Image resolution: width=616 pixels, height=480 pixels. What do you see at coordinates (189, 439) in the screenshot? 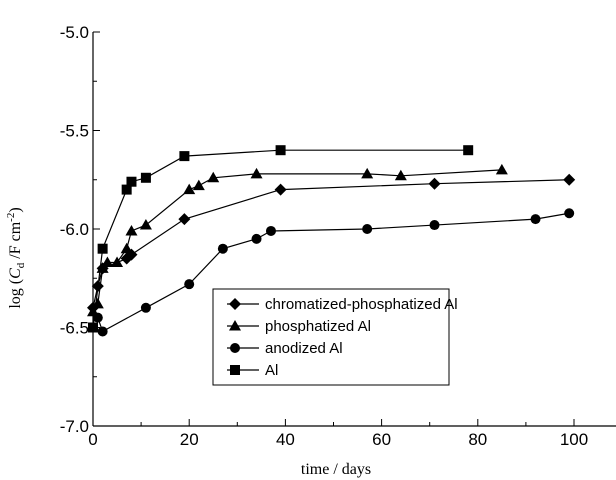
I see `x-tick-label: 20` at bounding box center [189, 439].